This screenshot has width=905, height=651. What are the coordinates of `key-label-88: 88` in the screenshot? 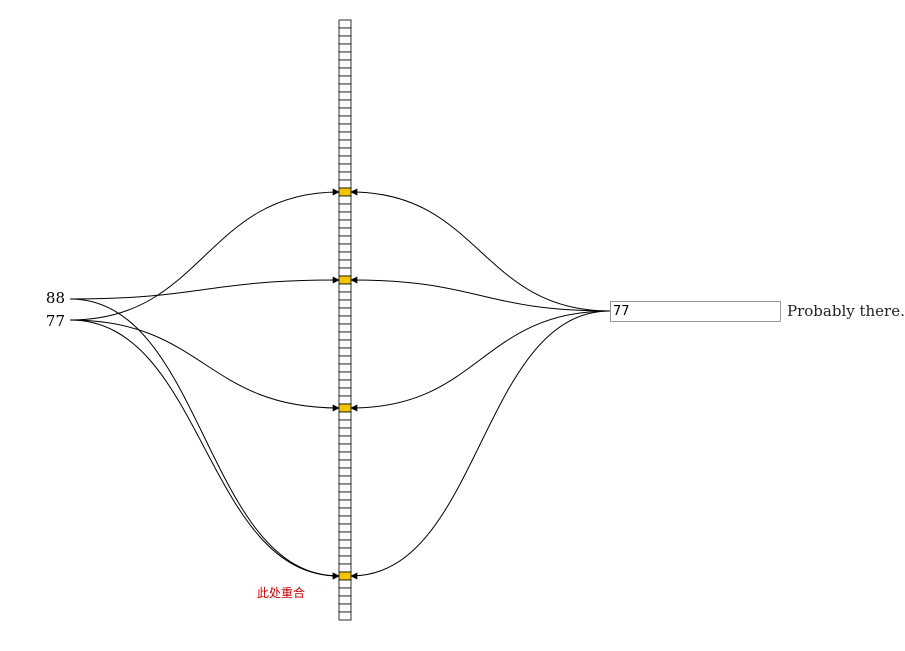 It's located at (55, 298).